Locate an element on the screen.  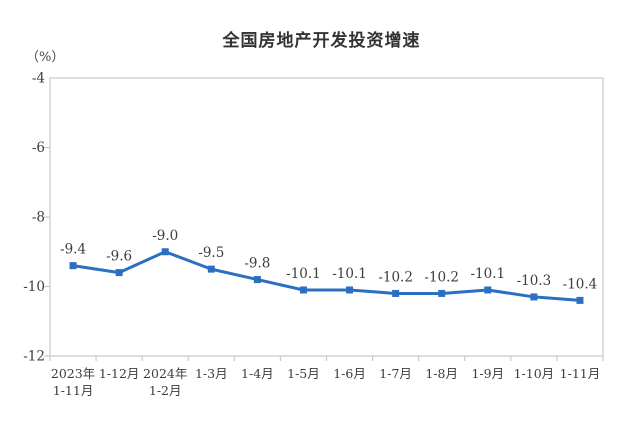
y-axis-tick-label: -4 is located at coordinates (38, 79).